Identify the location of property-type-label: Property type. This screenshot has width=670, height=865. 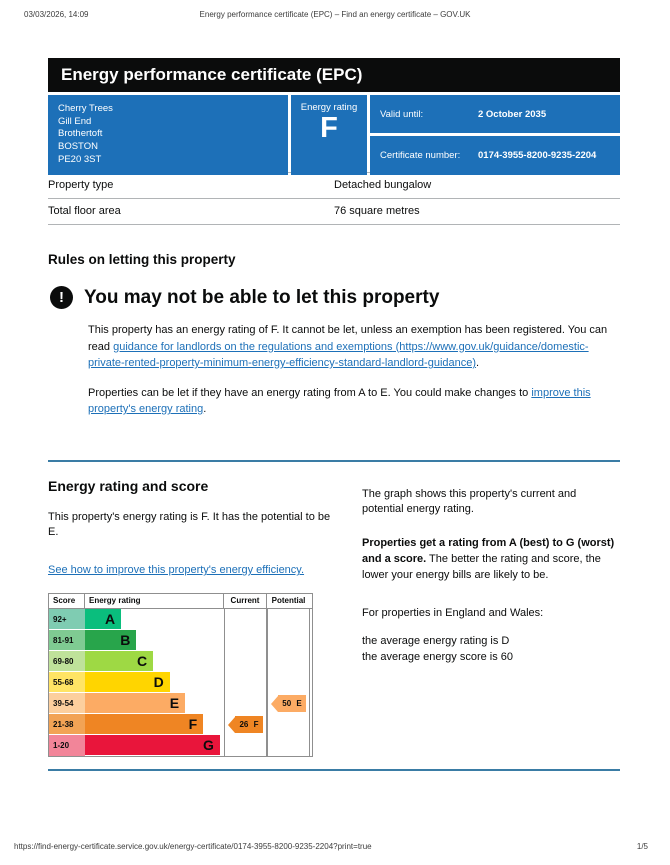
(81, 185).